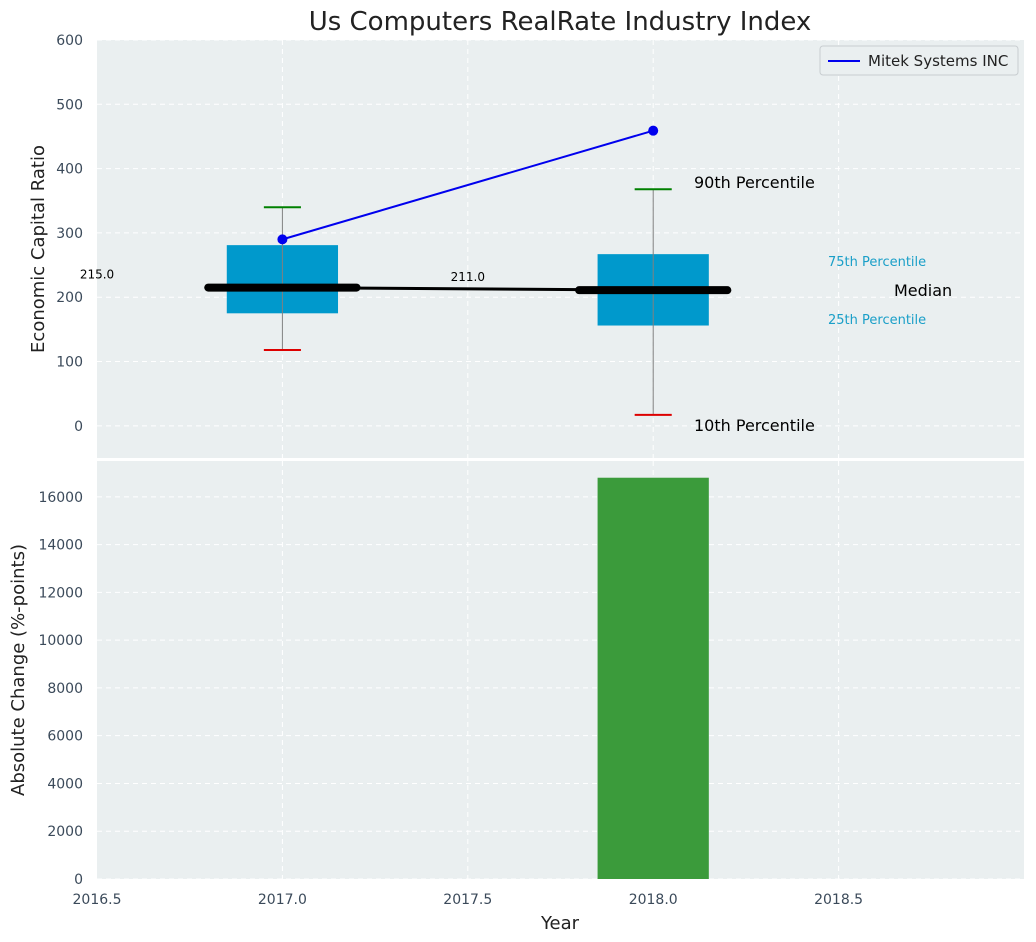  Describe the element at coordinates (69, 105) in the screenshot. I see `top-y-tick-label: 500` at that location.